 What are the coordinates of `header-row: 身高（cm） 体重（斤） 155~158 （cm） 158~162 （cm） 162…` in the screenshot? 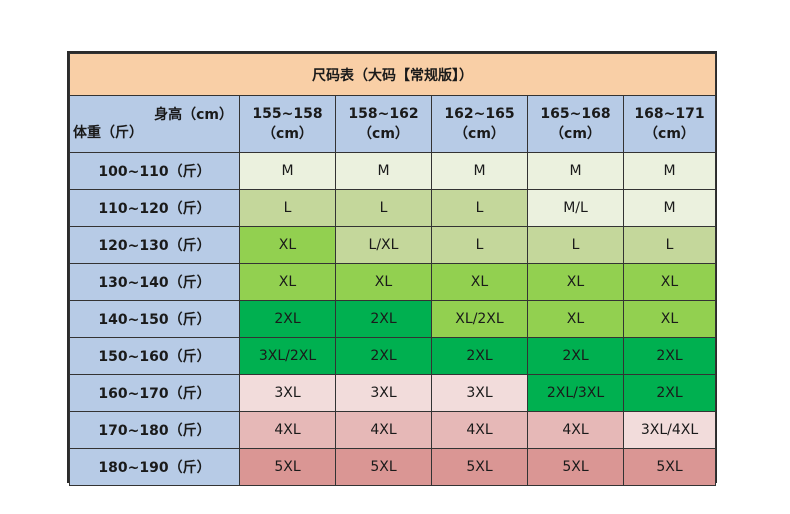 It's located at (392, 124).